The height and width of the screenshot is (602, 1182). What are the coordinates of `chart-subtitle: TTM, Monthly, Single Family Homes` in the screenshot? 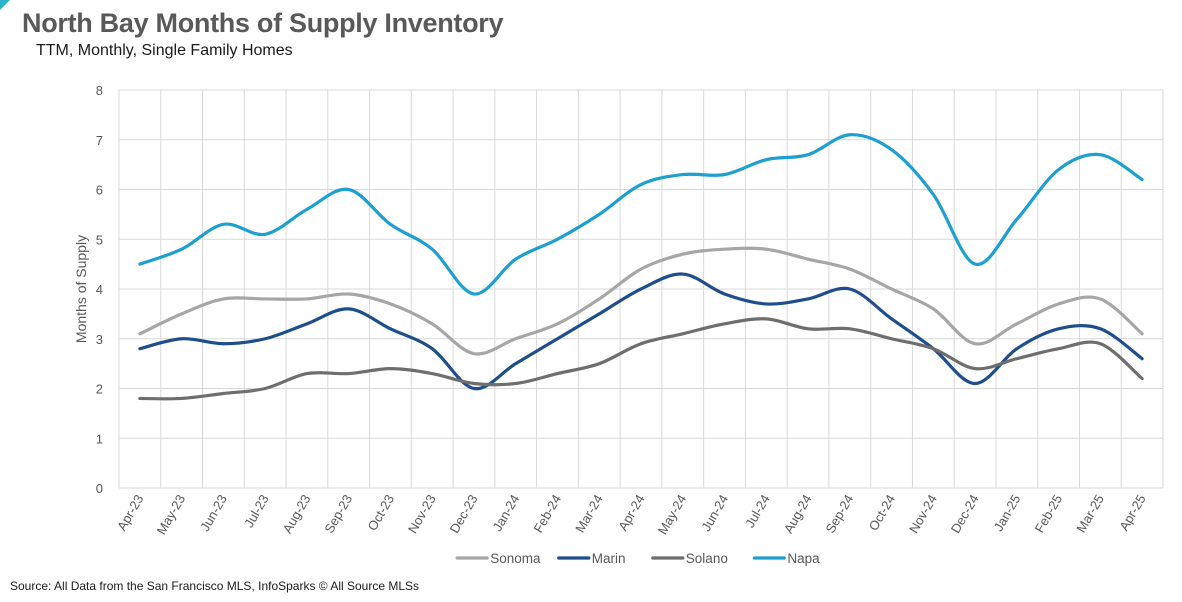 It's located at (164, 50).